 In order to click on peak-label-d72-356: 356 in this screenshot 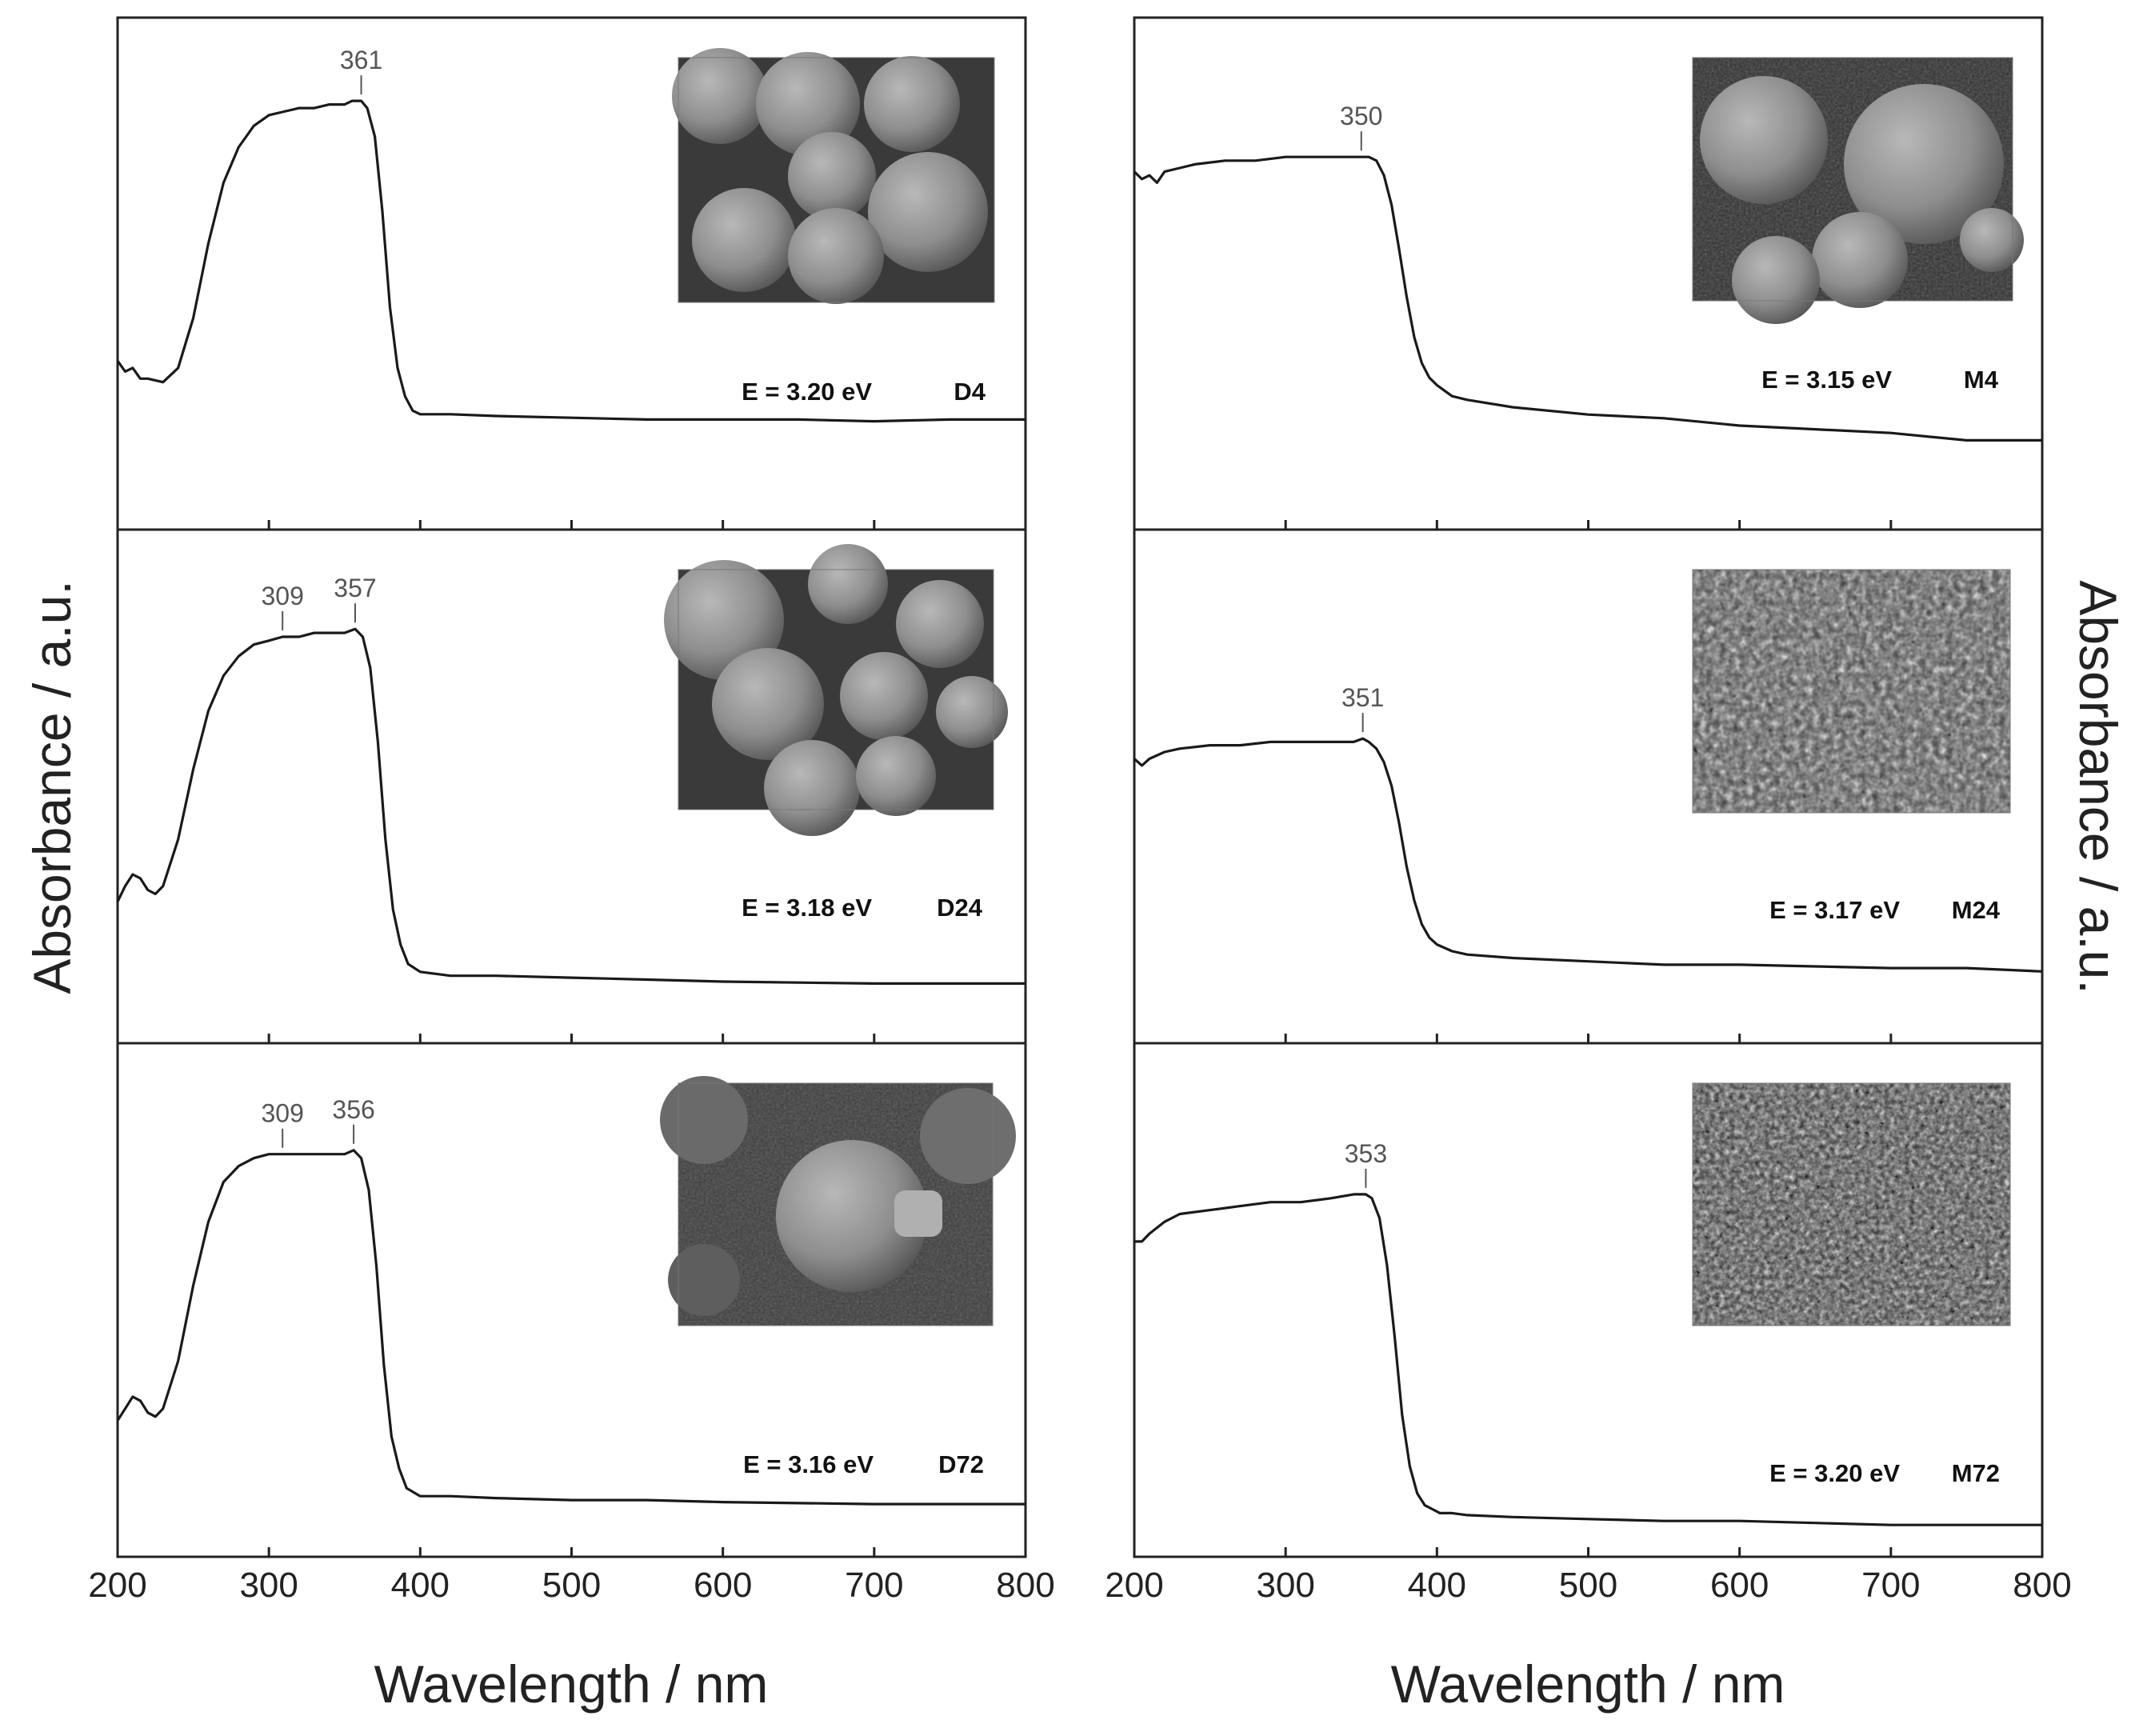, I will do `click(353, 1109)`.